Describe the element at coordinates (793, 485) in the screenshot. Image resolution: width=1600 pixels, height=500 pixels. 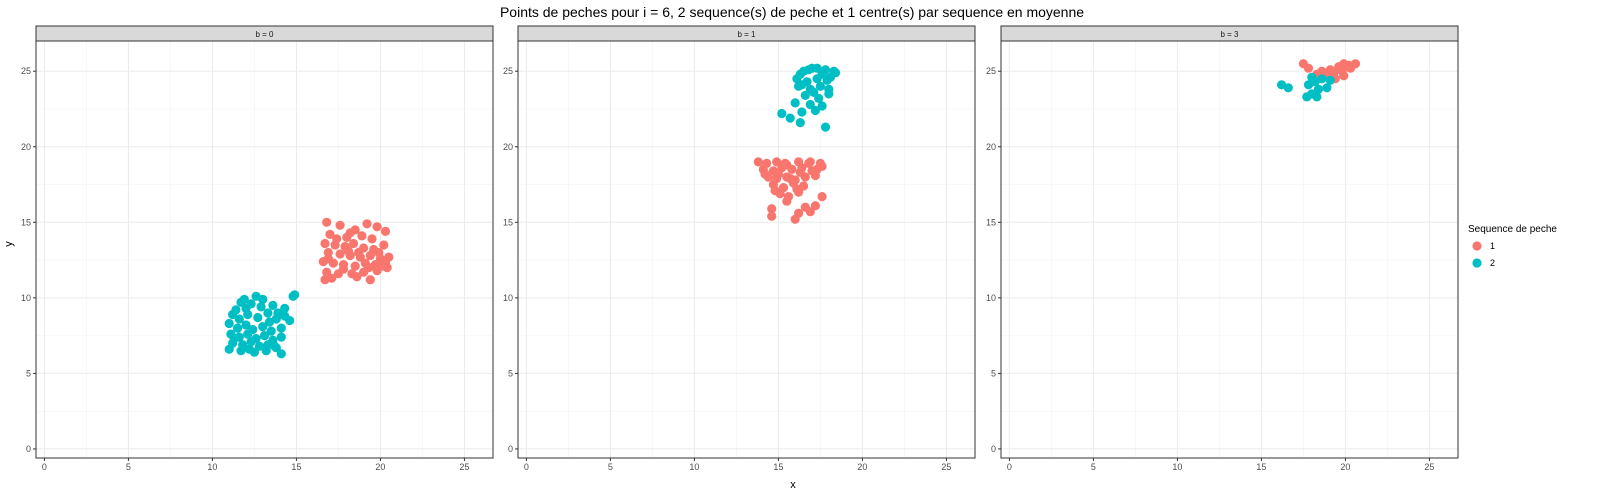
I see `x-axis-title: x` at that location.